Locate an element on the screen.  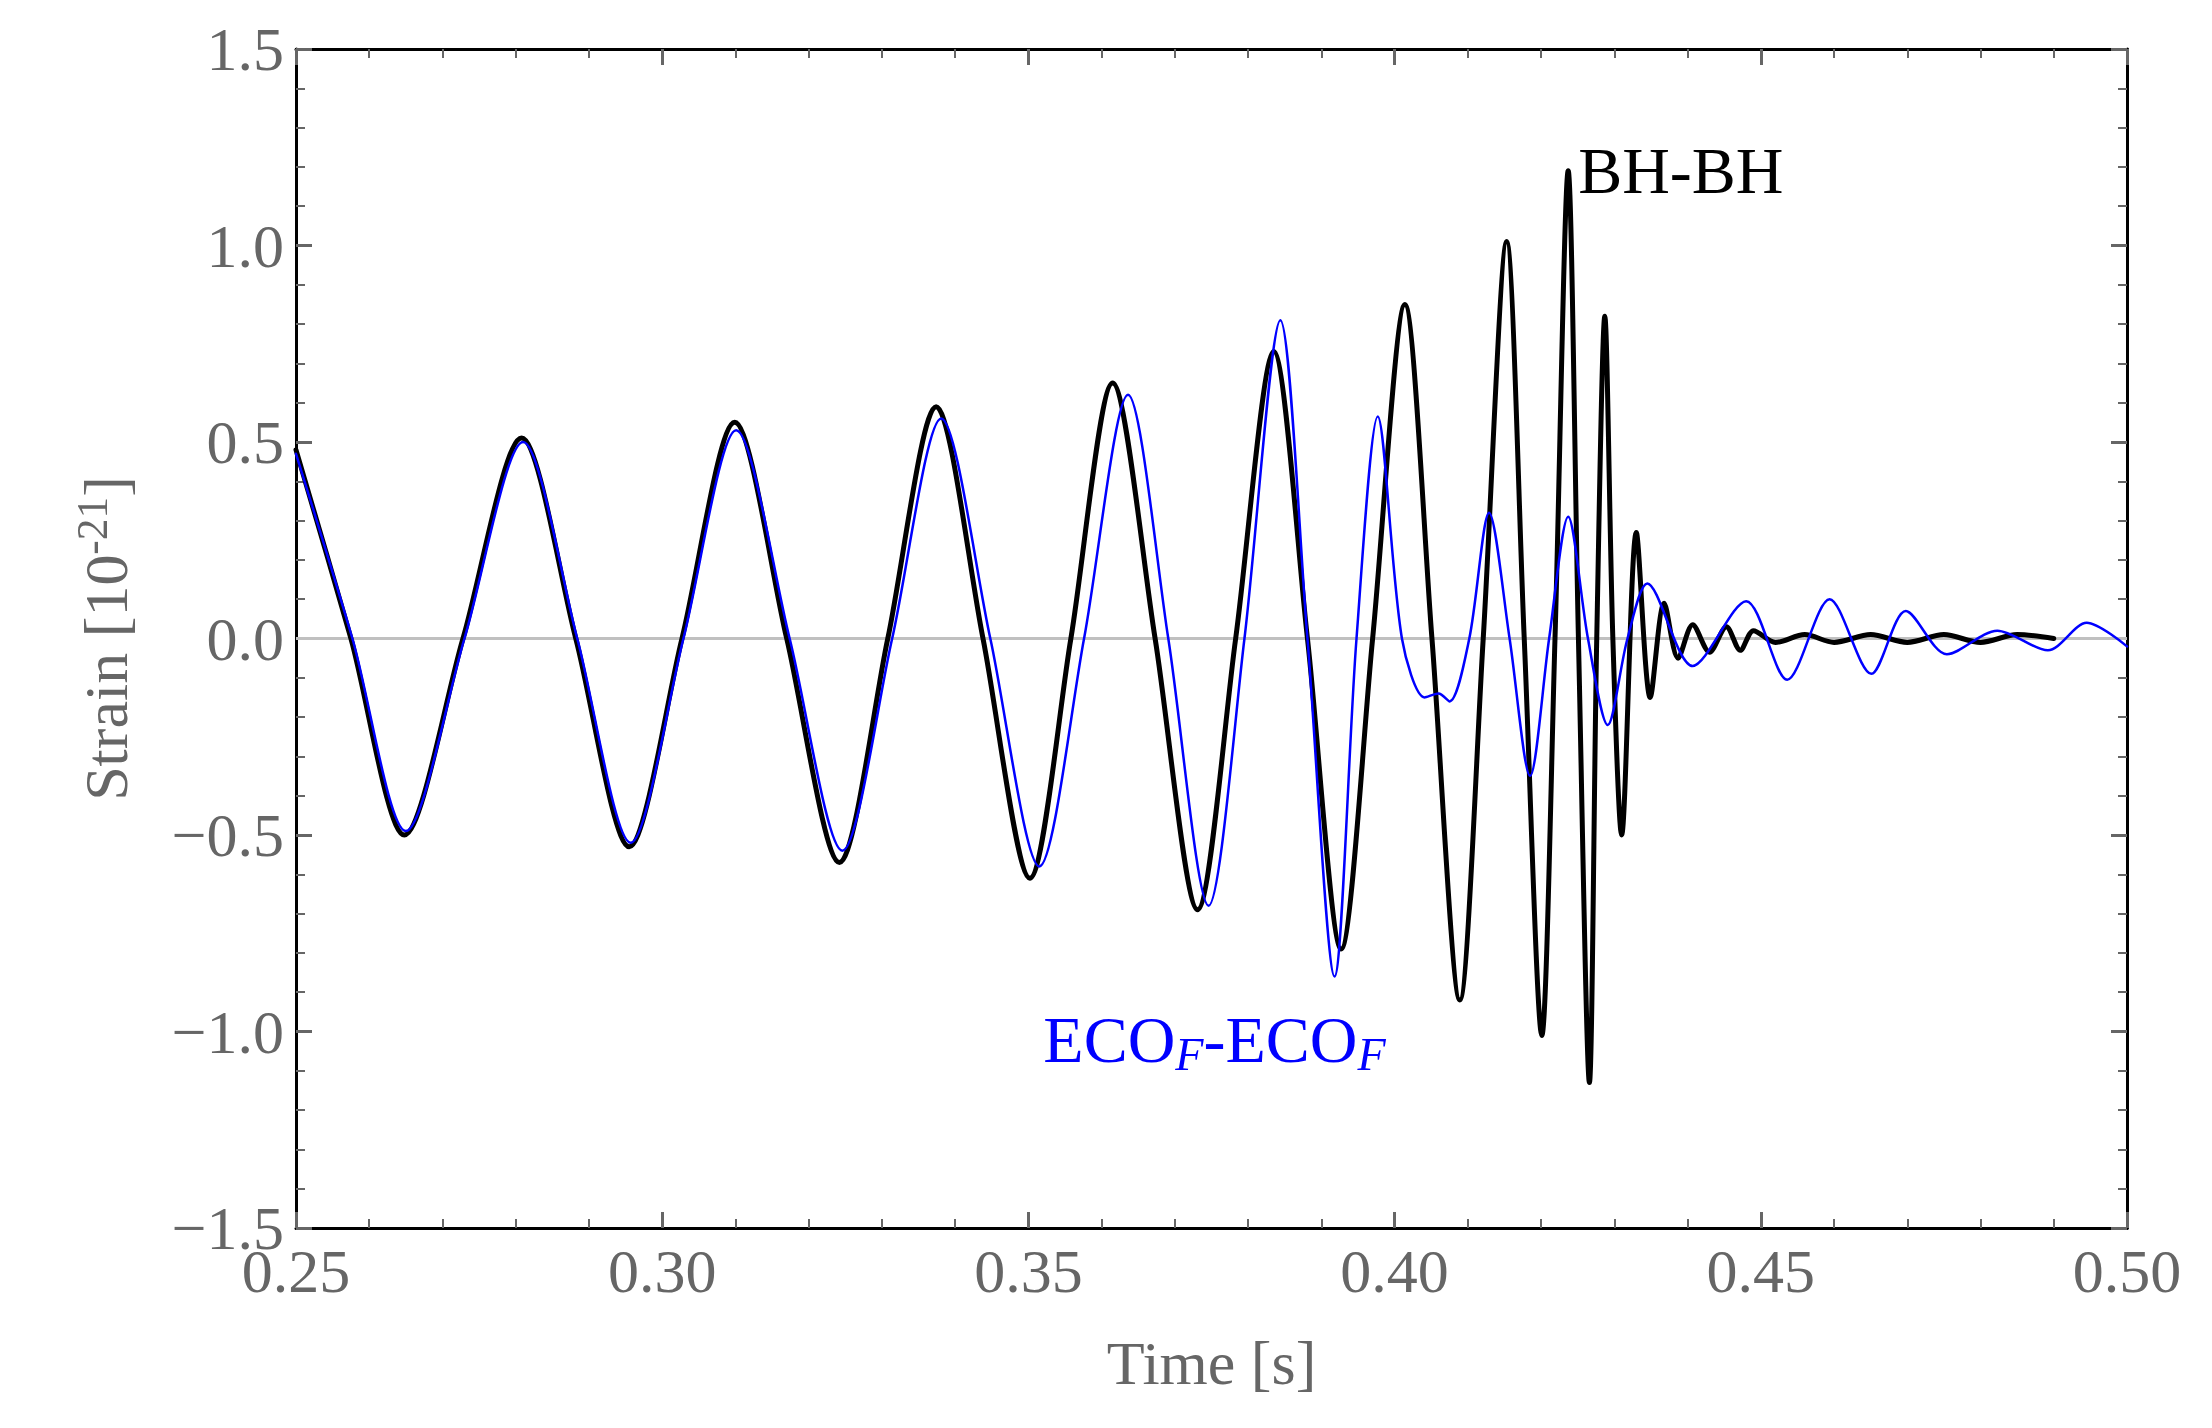
y-tick-label: −1.0 is located at coordinates (227, 1031).